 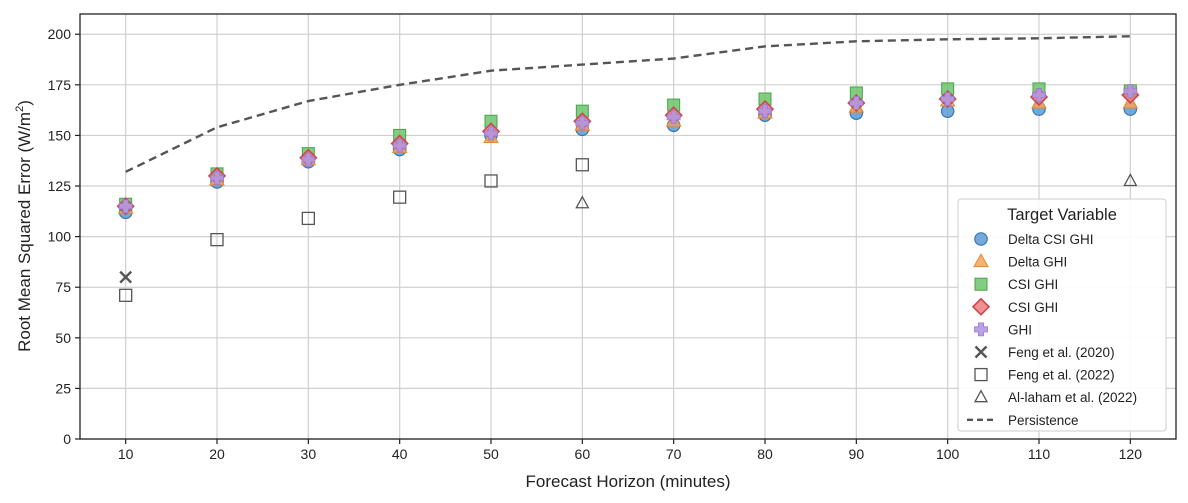 I want to click on y-tick-label: 150, so click(x=60, y=135).